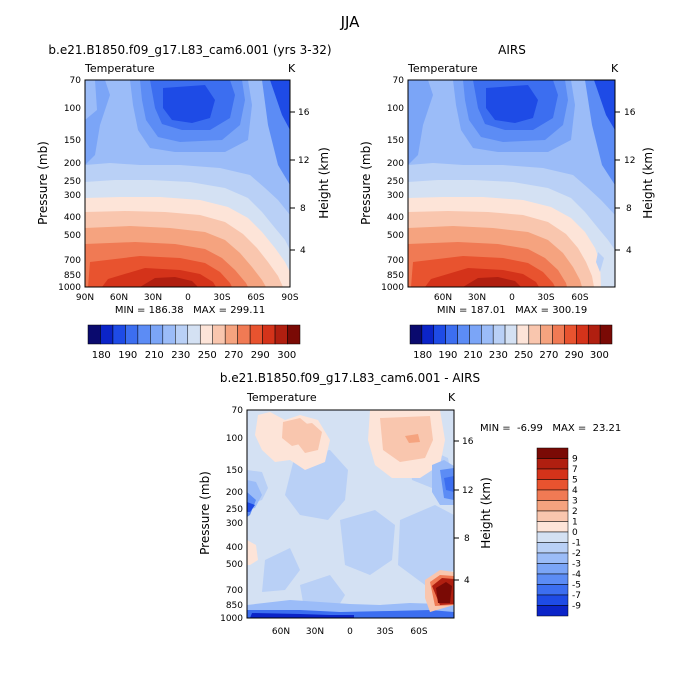 The height and width of the screenshot is (700, 700). What do you see at coordinates (101, 355) in the screenshot?
I see `colorbar-label: 180` at bounding box center [101, 355].